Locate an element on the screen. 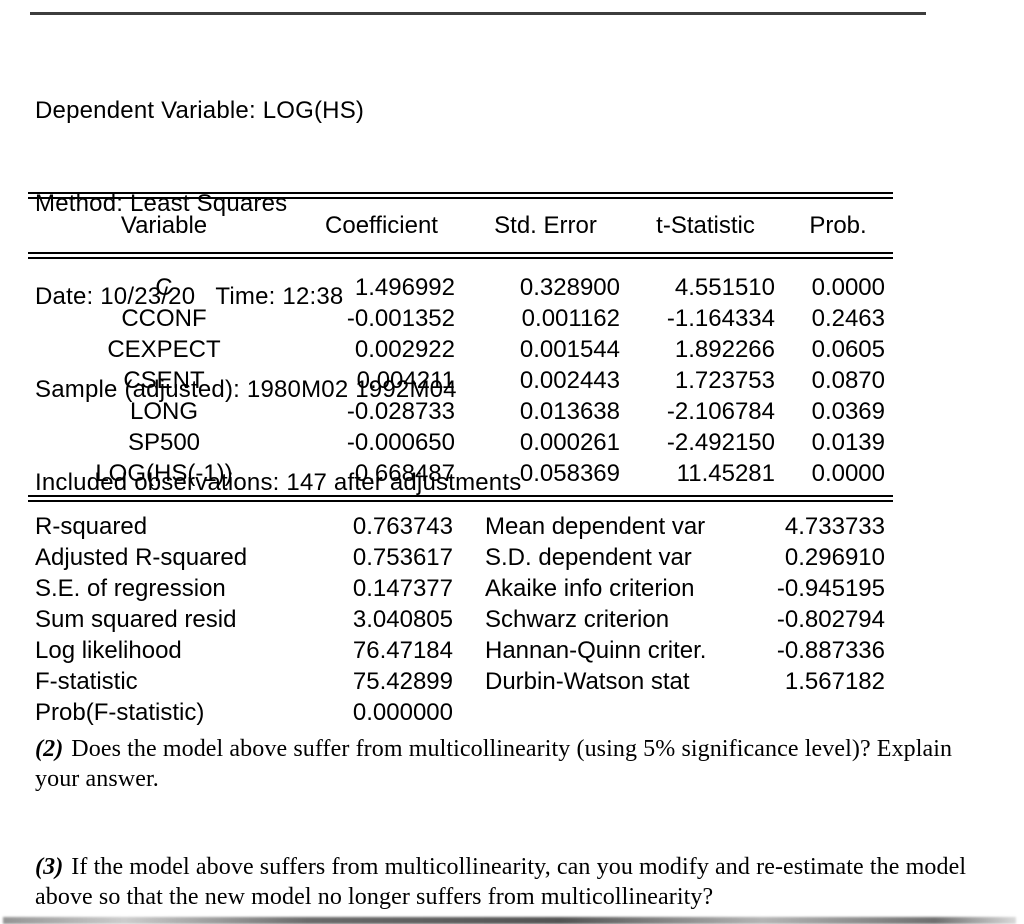  std-error-cell: 0.013638 is located at coordinates (569, 411).